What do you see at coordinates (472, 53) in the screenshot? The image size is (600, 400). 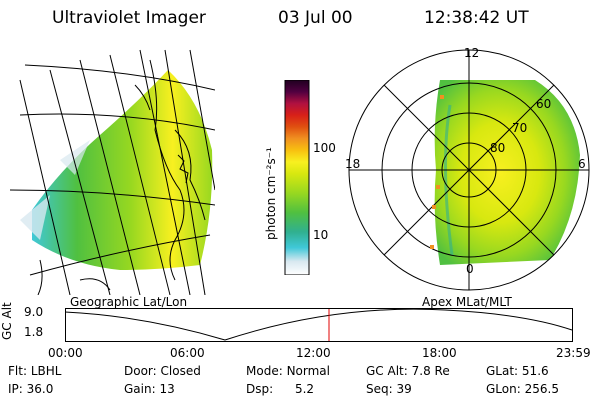 I see `mlt-label-12: 12` at bounding box center [472, 53].